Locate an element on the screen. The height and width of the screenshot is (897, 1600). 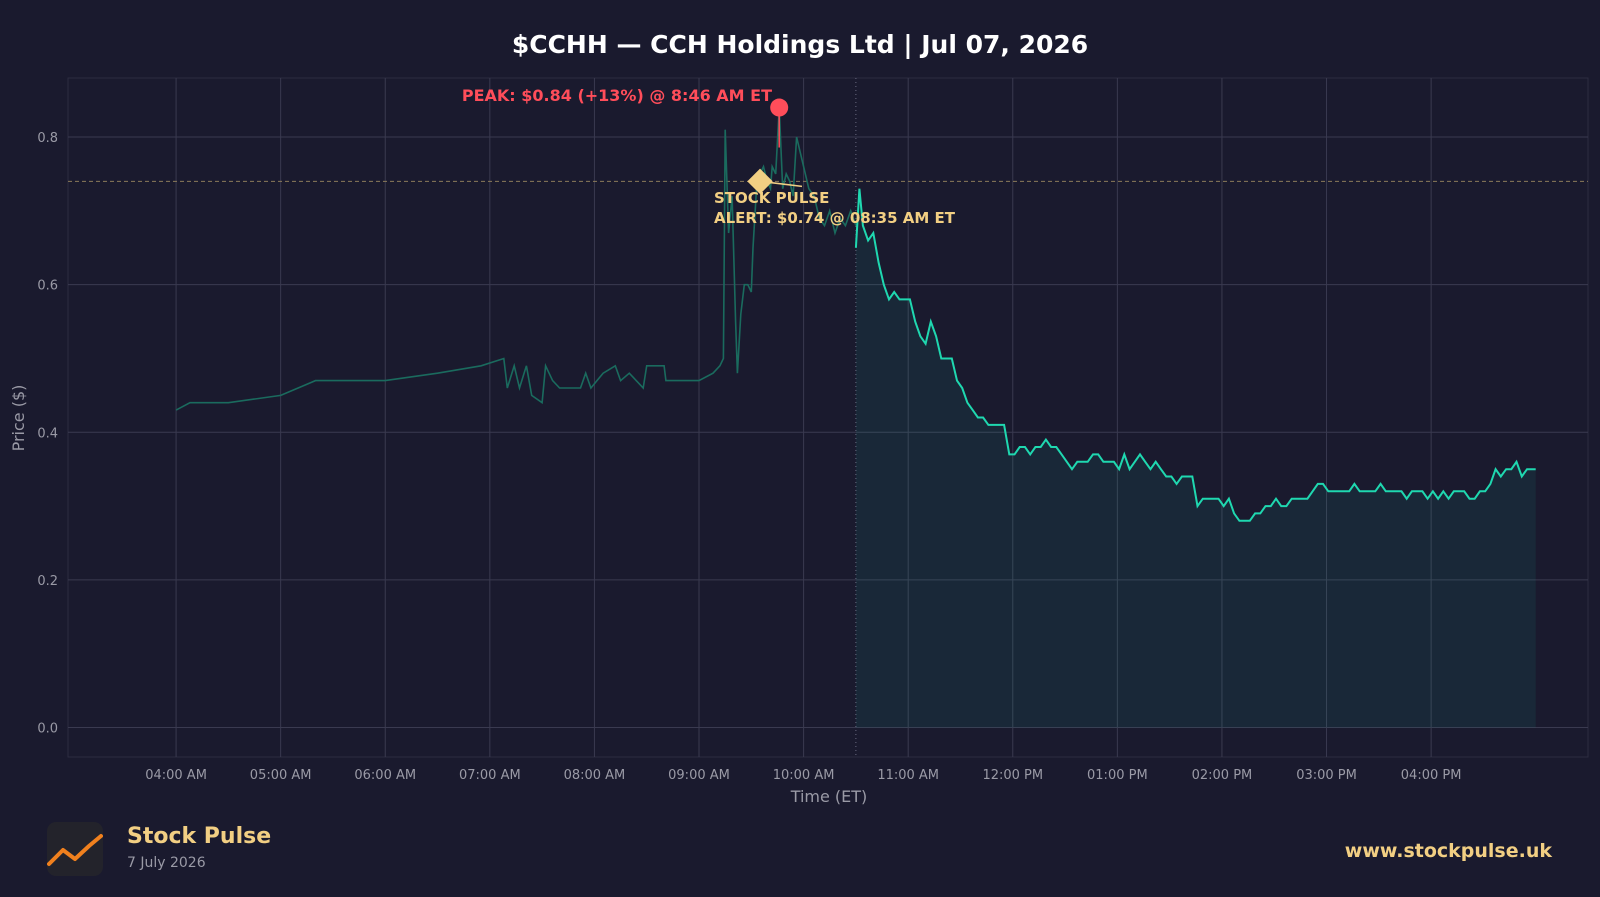
alert-label-line1: STOCK PULSE is located at coordinates (771, 198).